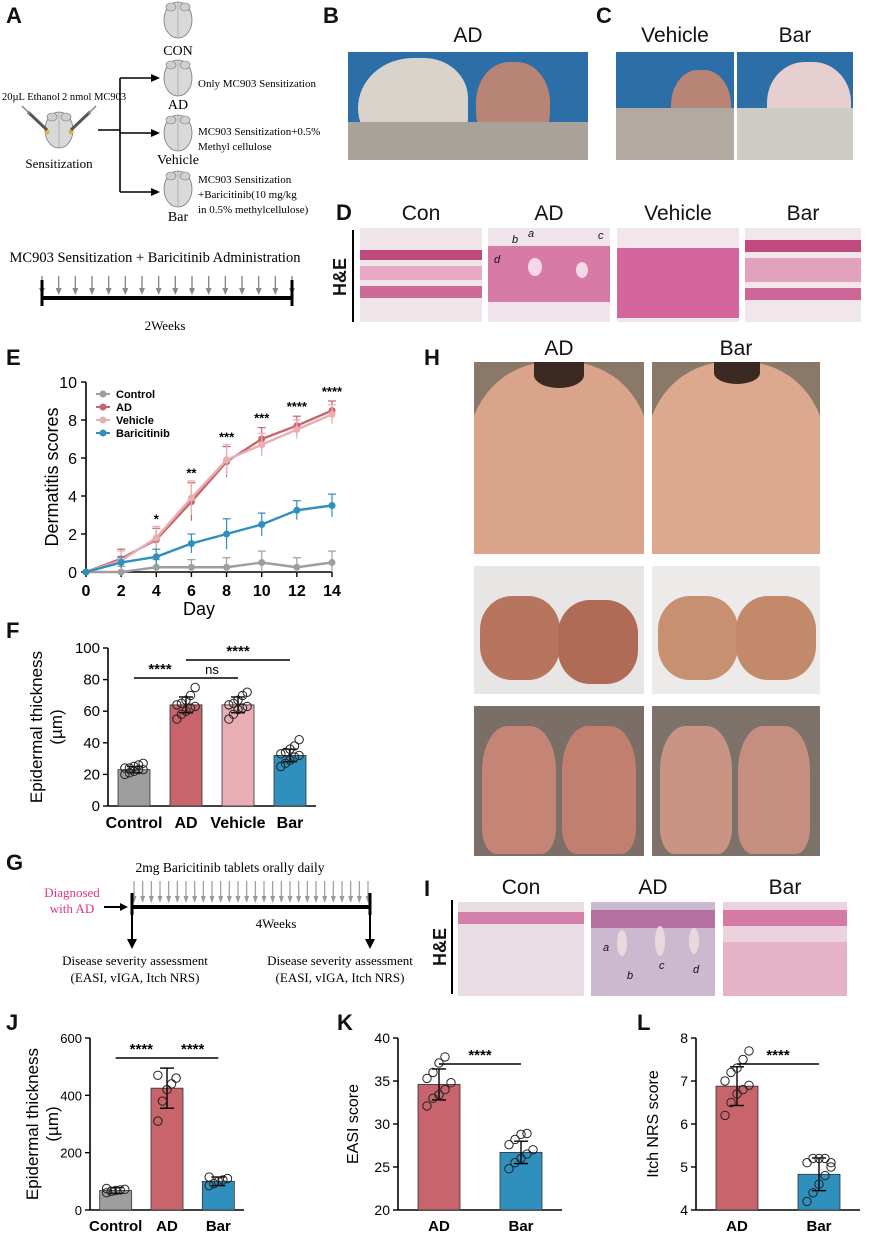 The image size is (872, 1248). What do you see at coordinates (559, 458) in the screenshot?
I see `panel-h-ad-back-photo` at bounding box center [559, 458].